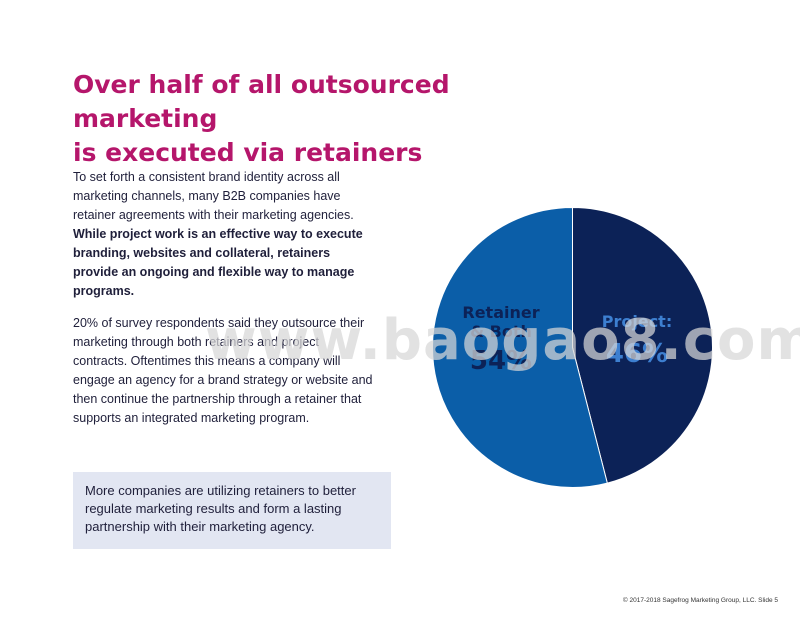  What do you see at coordinates (637, 354) in the screenshot?
I see `slice-value-project: 46%` at bounding box center [637, 354].